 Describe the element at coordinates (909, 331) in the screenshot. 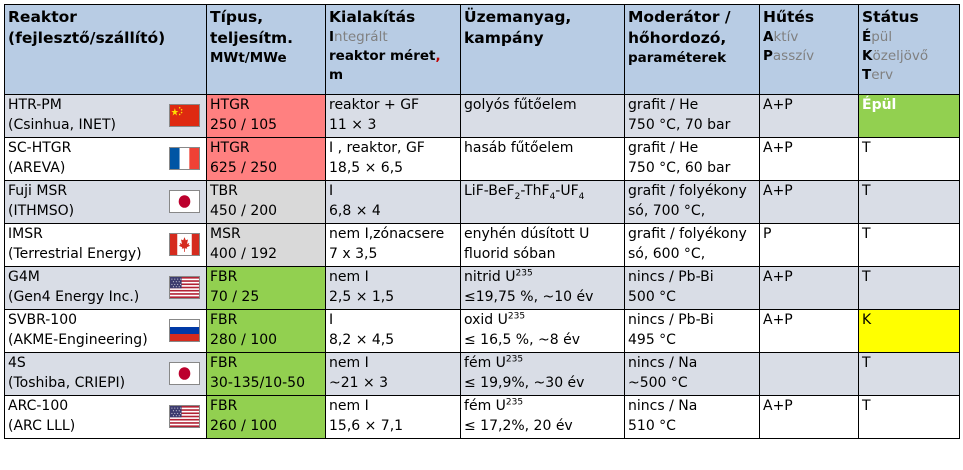

I see `cell-status: K` at that location.